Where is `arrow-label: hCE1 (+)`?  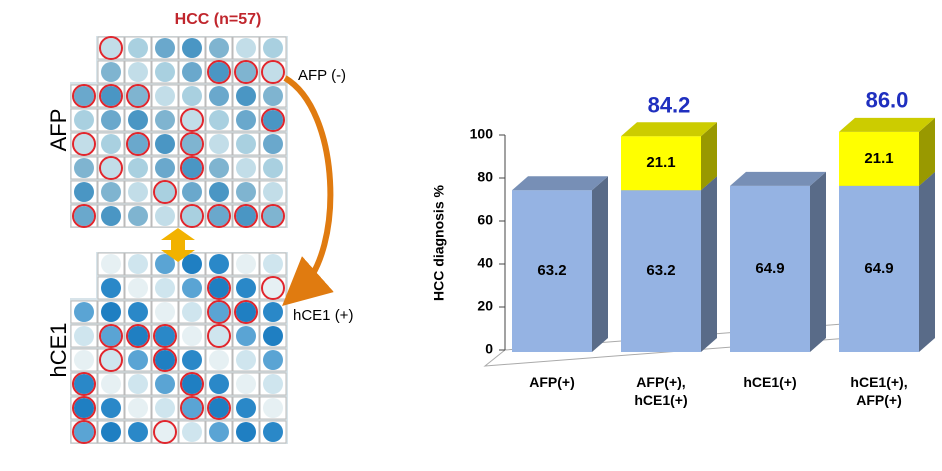 arrow-label: hCE1 (+) is located at coordinates (323, 315).